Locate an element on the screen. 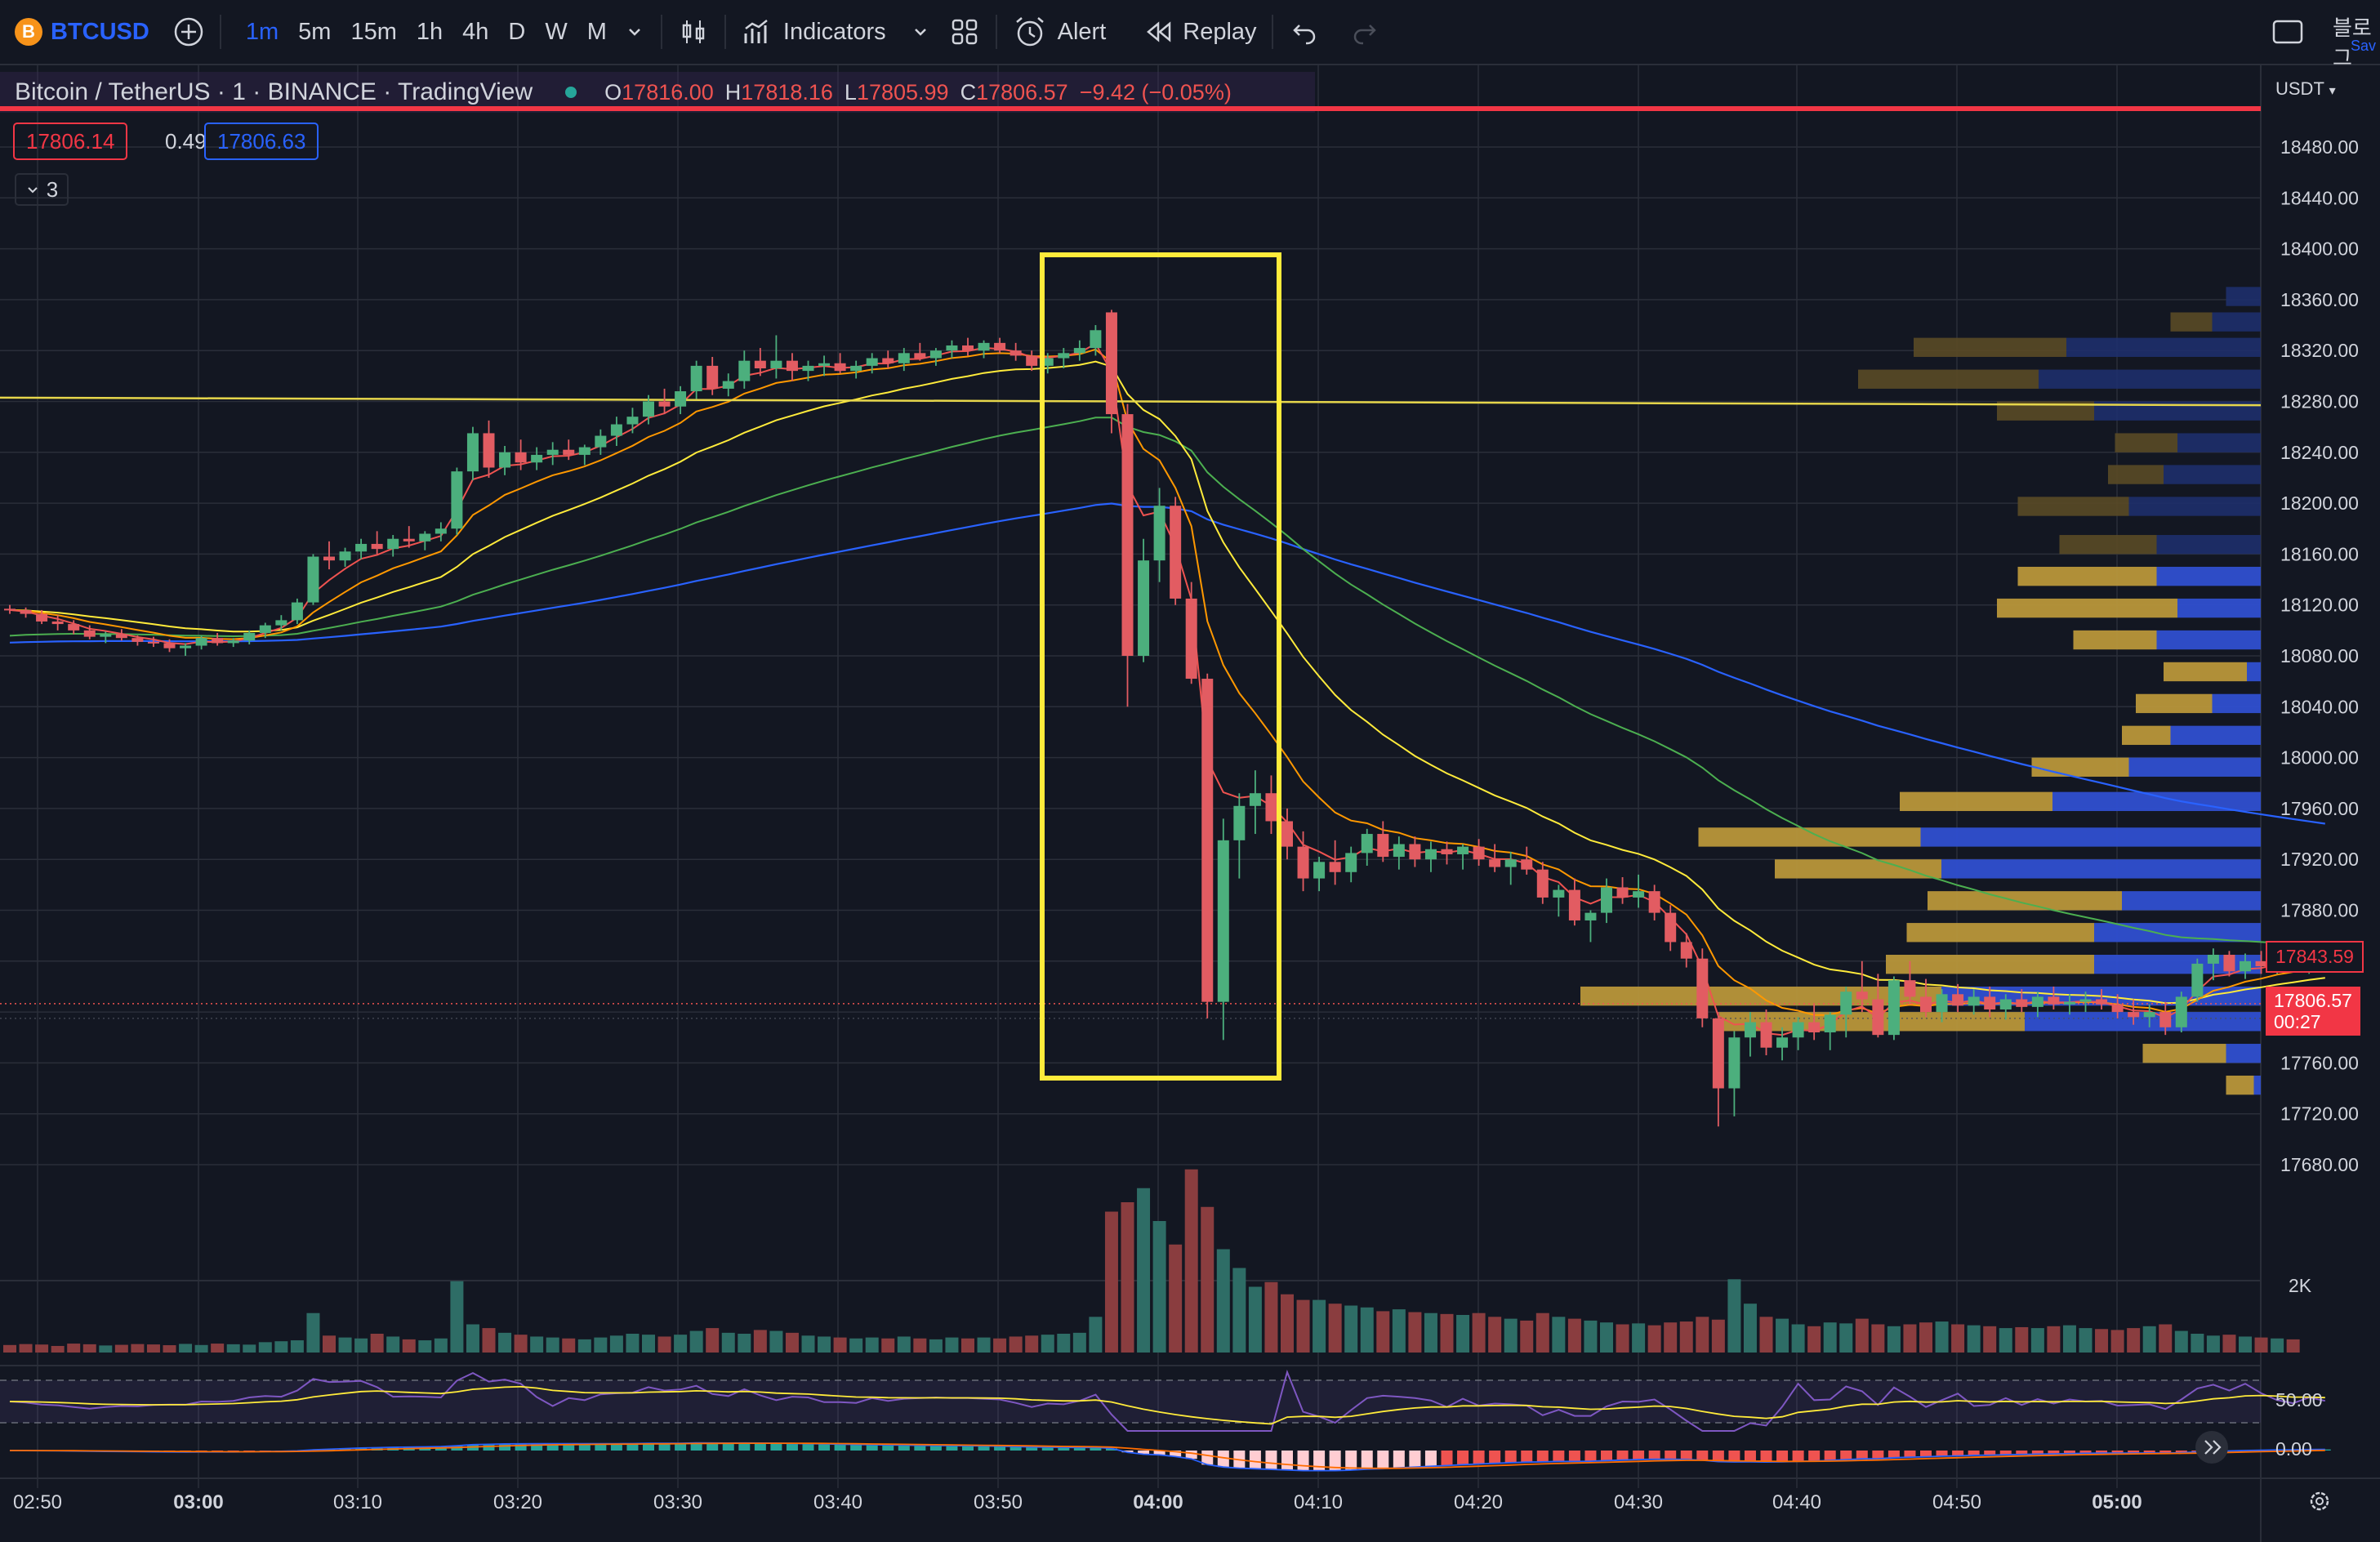  time-tick-label: 03:40 is located at coordinates (837, 1502).